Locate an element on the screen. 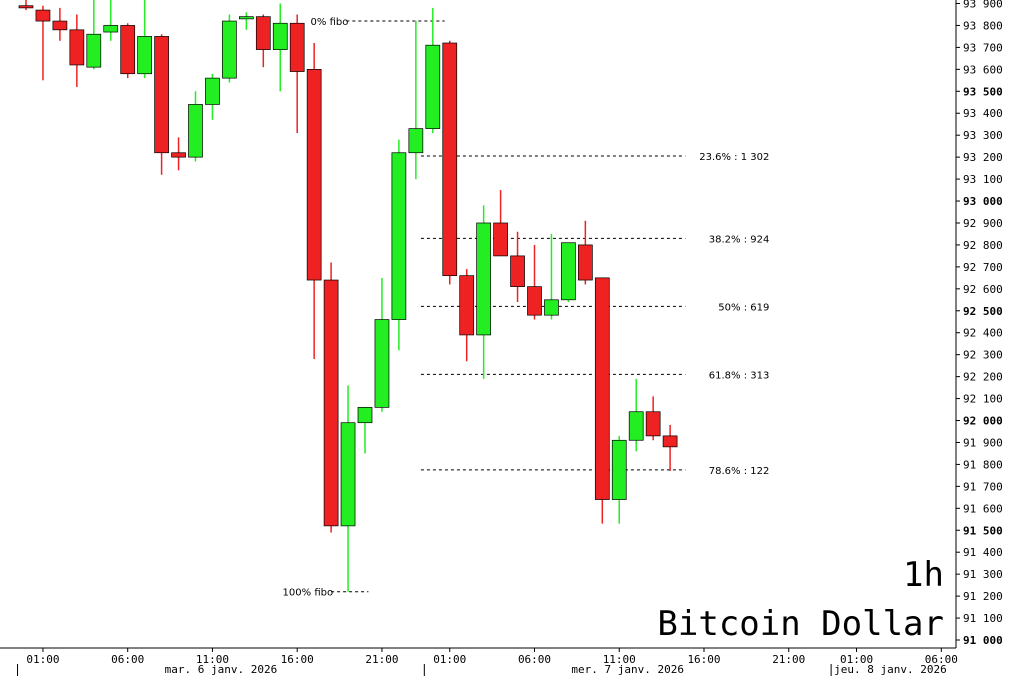 The width and height of the screenshot is (1014, 676). price-tick-label: 91 600 is located at coordinates (983, 508).